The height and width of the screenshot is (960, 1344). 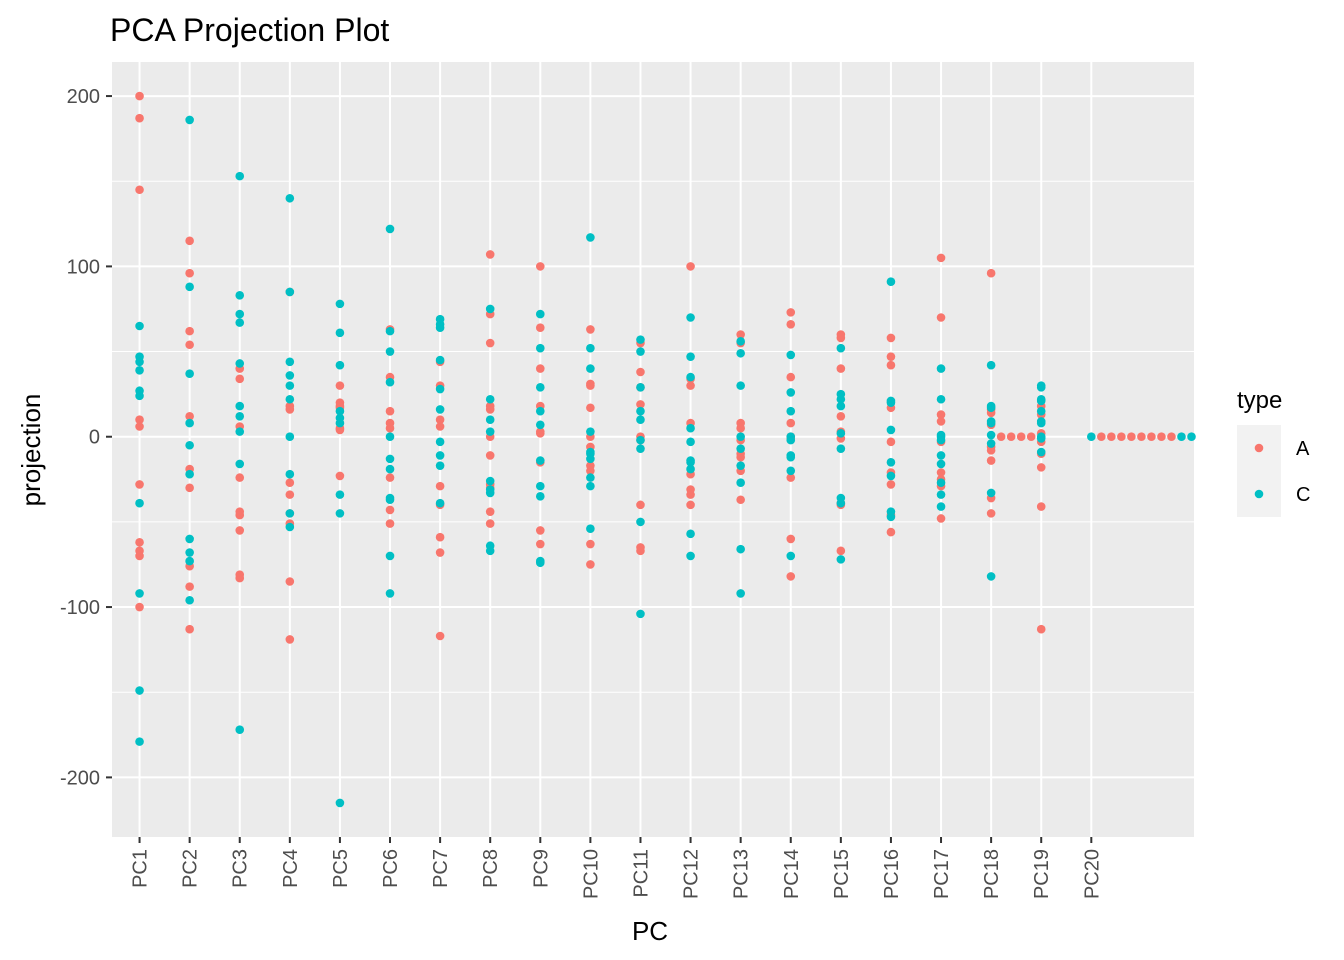 I want to click on x-tick-label: PC13, so click(x=742, y=874).